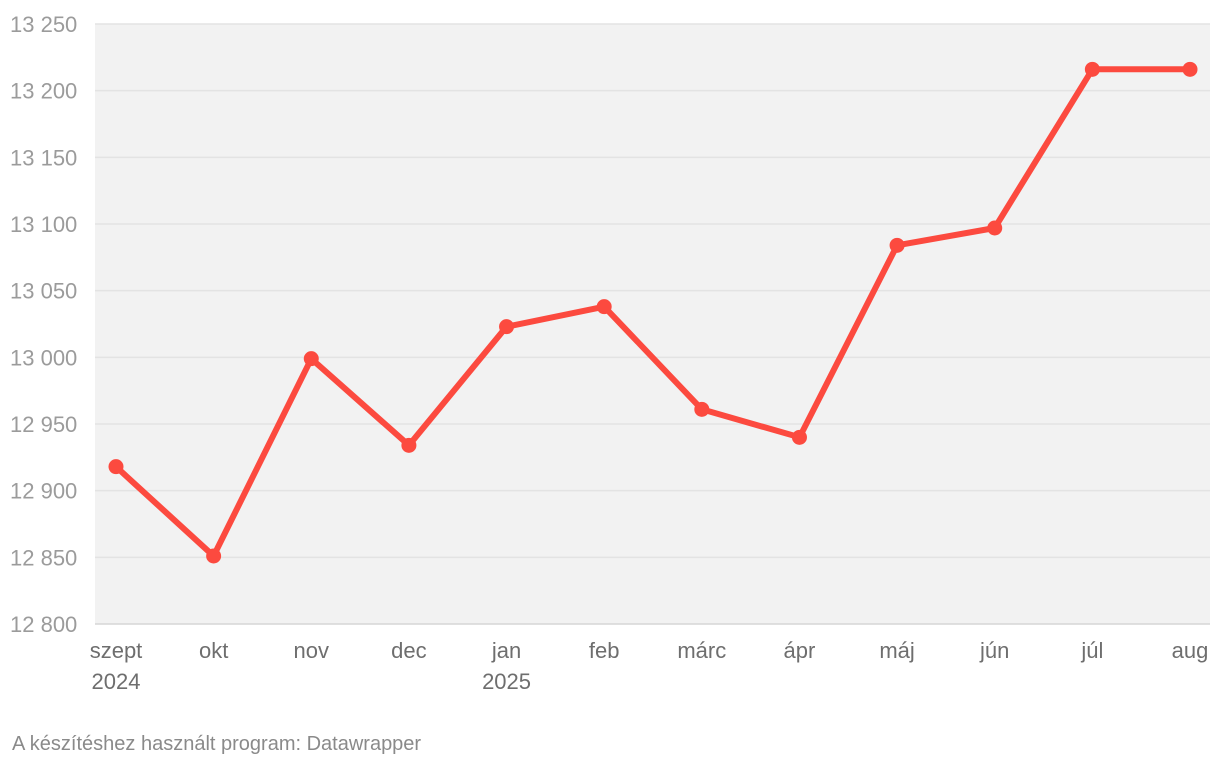  I want to click on y-tick-label: 13 150, so click(43, 157).